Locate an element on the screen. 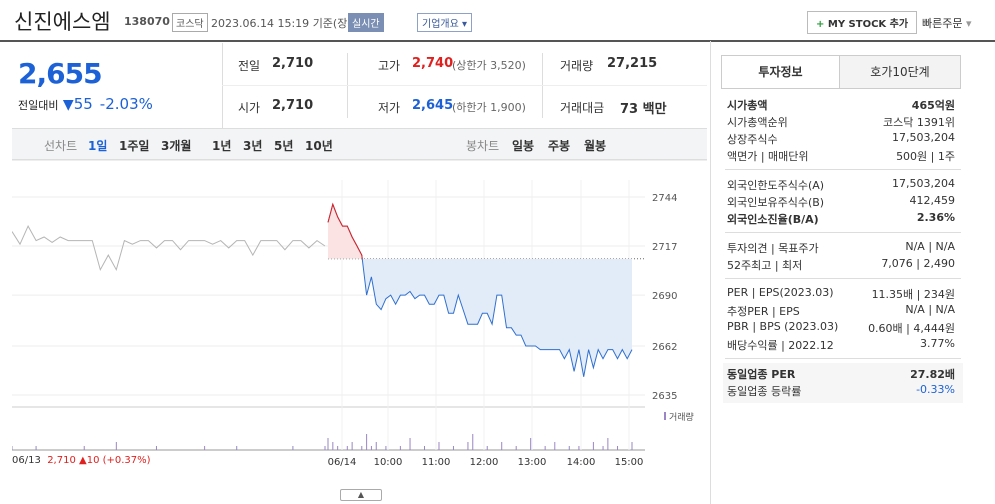 The height and width of the screenshot is (504, 995). period-tab: 5년 is located at coordinates (284, 146).